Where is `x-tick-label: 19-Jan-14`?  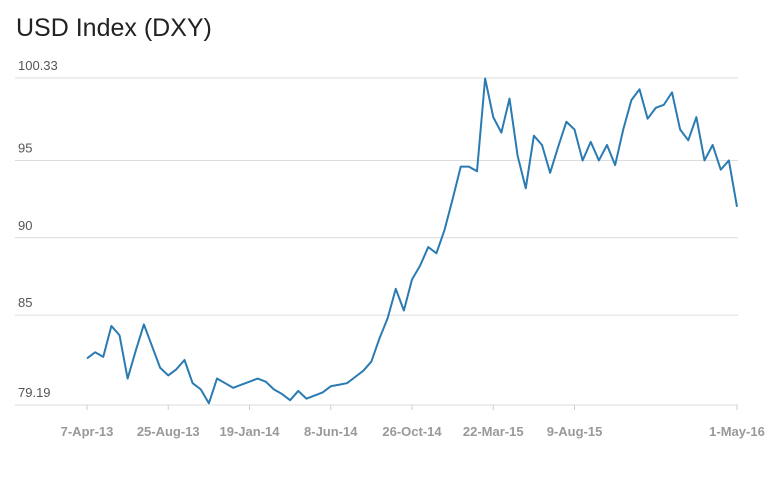
x-tick-label: 19-Jan-14 is located at coordinates (250, 431).